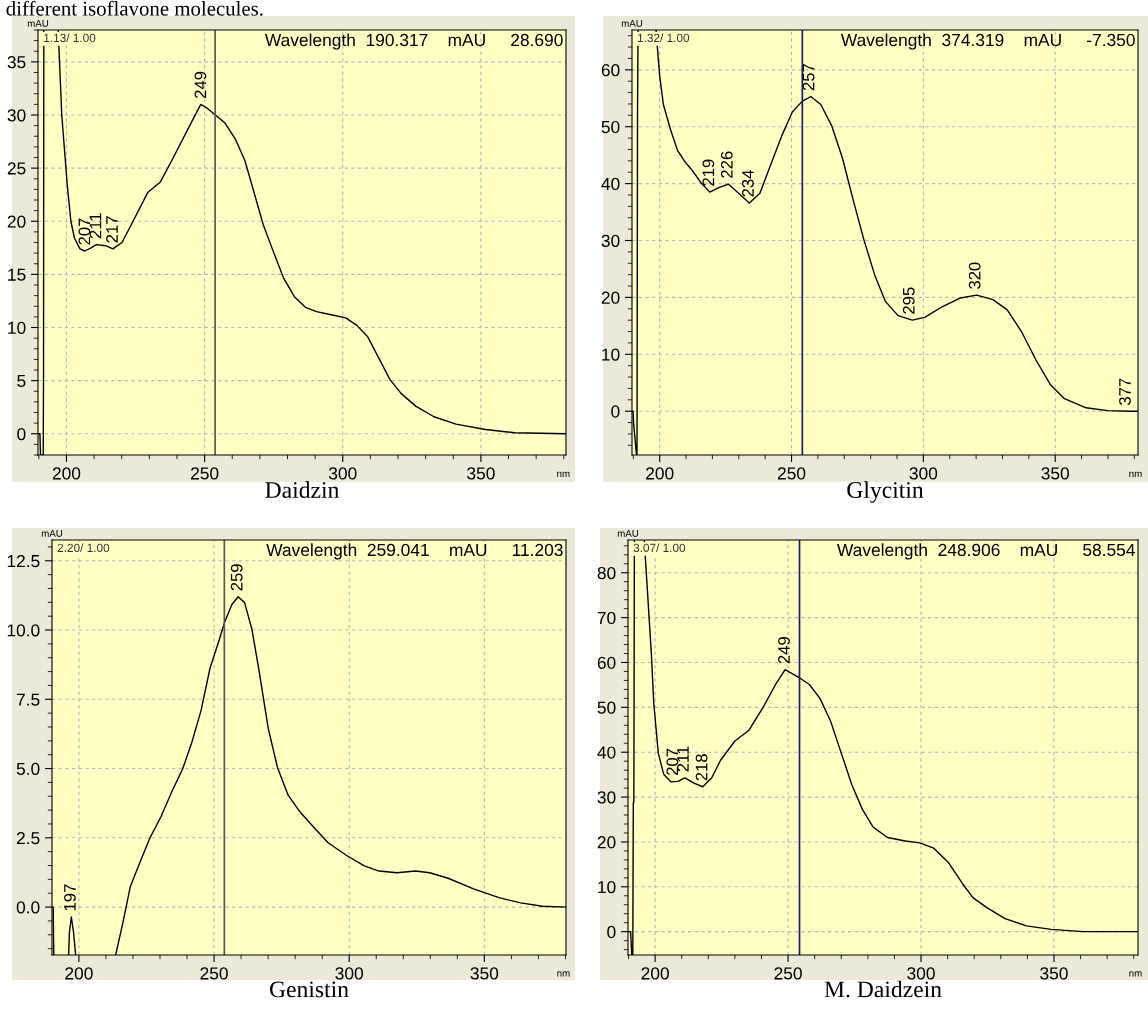 This screenshot has height=1021, width=1148. Describe the element at coordinates (134, 8) in the screenshot. I see `text: different isoflavone molecules.` at that location.